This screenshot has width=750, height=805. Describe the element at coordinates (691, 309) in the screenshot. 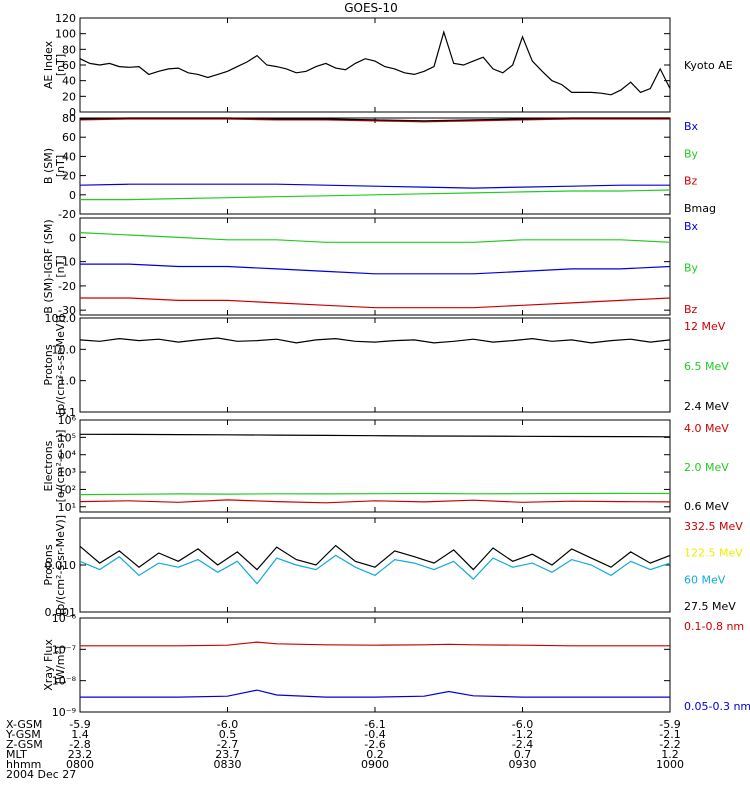

I see `legend-label: Bz` at that location.